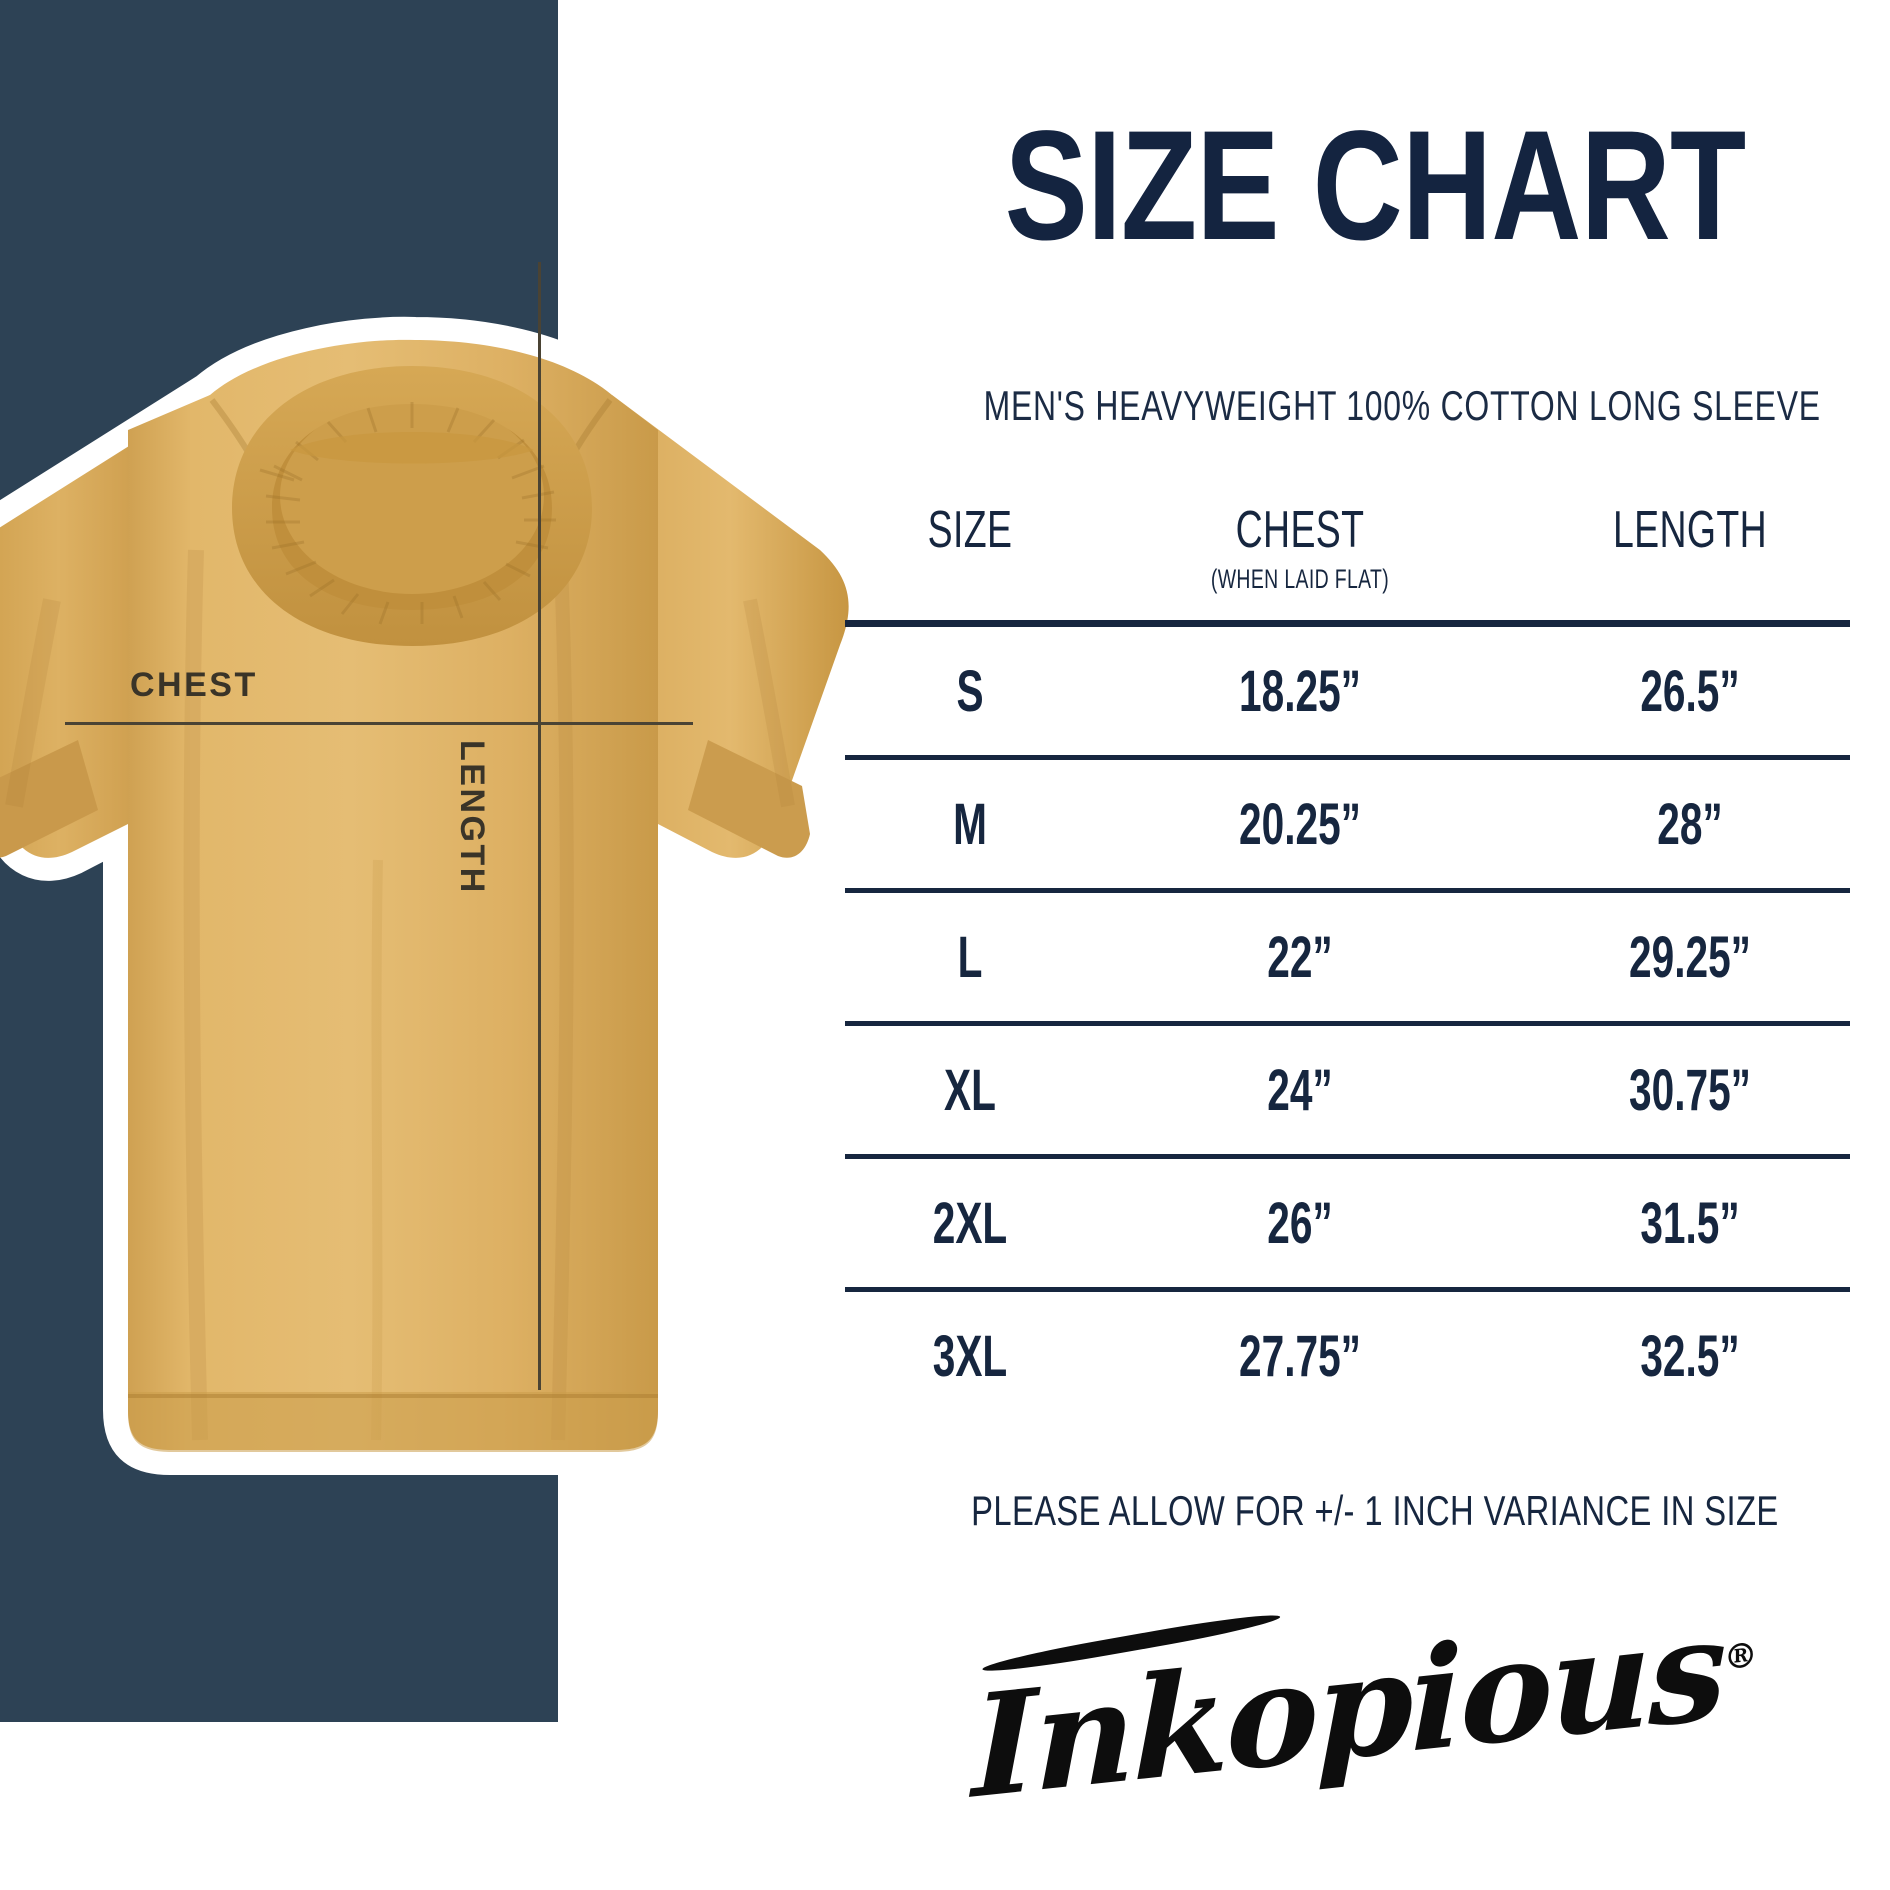  What do you see at coordinates (393, 1422) in the screenshot?
I see `shirt-bottom-hem` at bounding box center [393, 1422].